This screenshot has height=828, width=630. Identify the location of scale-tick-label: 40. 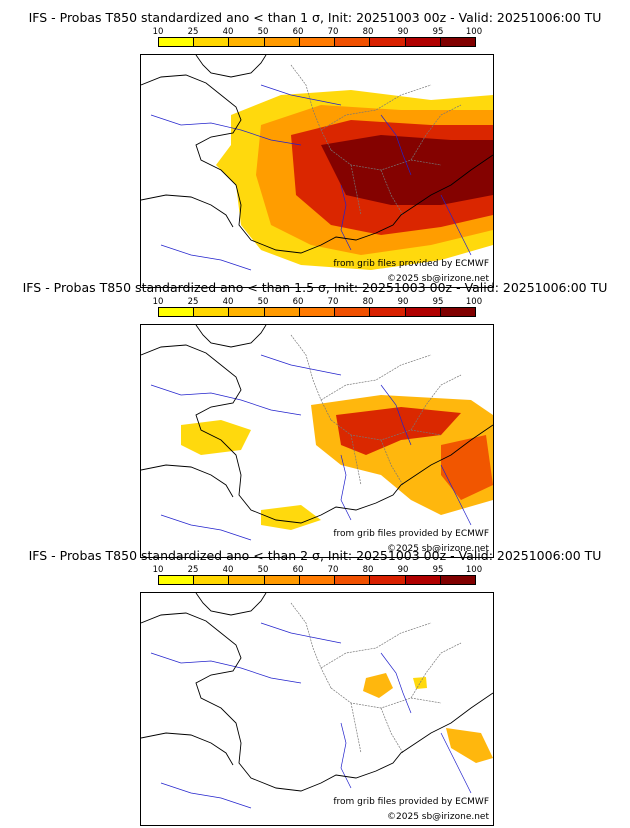
(228, 302).